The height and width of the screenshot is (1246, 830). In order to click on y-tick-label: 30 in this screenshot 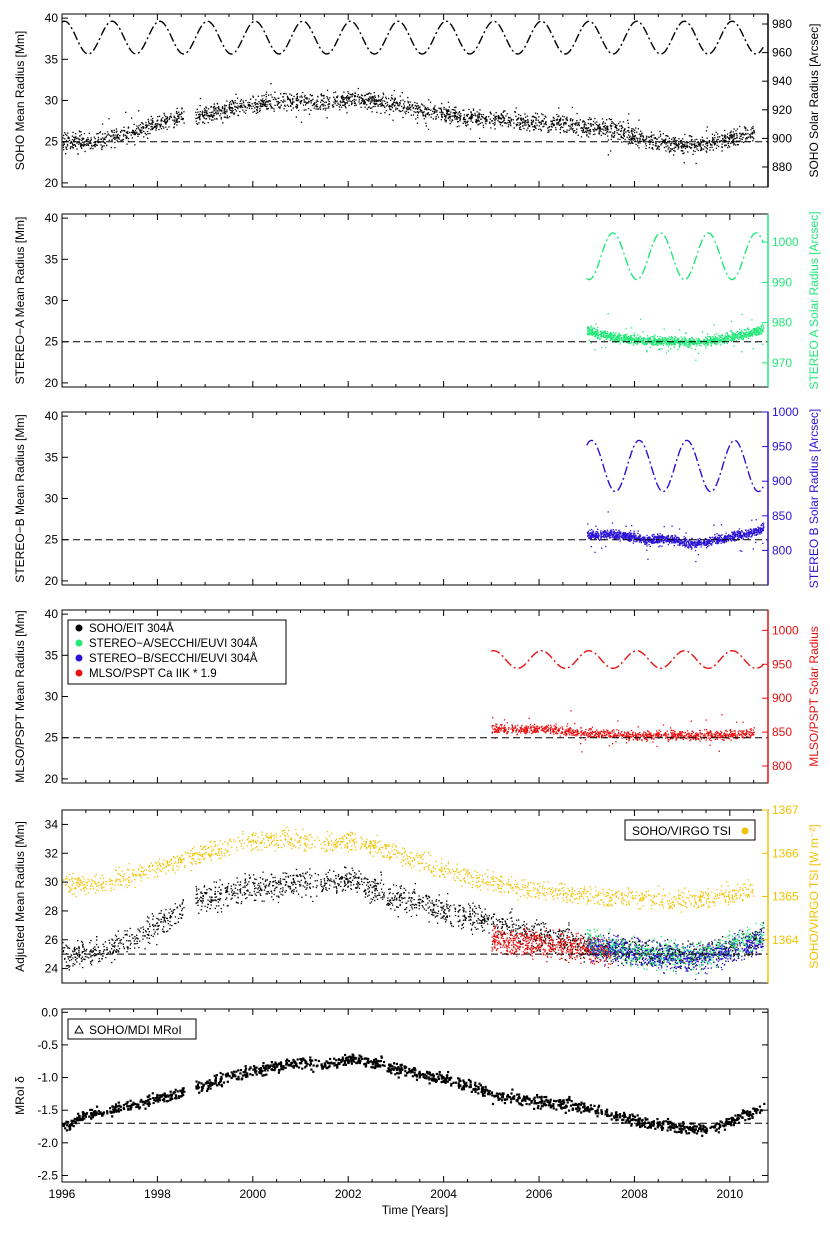, I will do `click(52, 301)`.